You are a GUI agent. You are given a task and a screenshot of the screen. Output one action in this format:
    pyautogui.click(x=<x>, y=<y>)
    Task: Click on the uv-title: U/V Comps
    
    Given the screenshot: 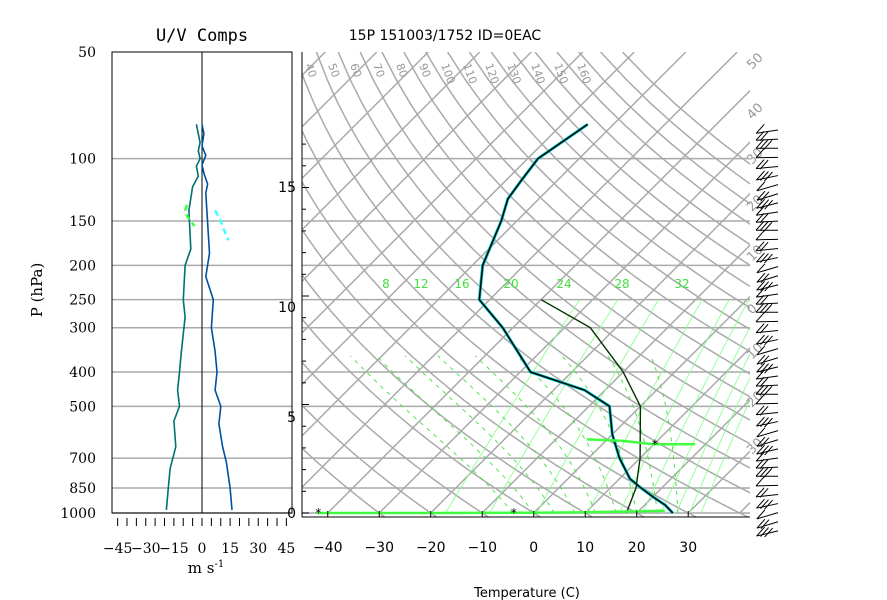 What is the action you would take?
    pyautogui.click(x=202, y=36)
    